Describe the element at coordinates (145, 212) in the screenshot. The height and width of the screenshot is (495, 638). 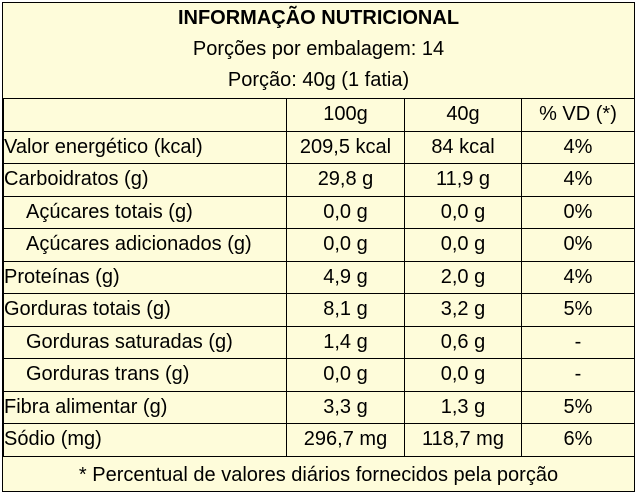
I see `nutrient-name: Açúcares totais (g)` at that location.